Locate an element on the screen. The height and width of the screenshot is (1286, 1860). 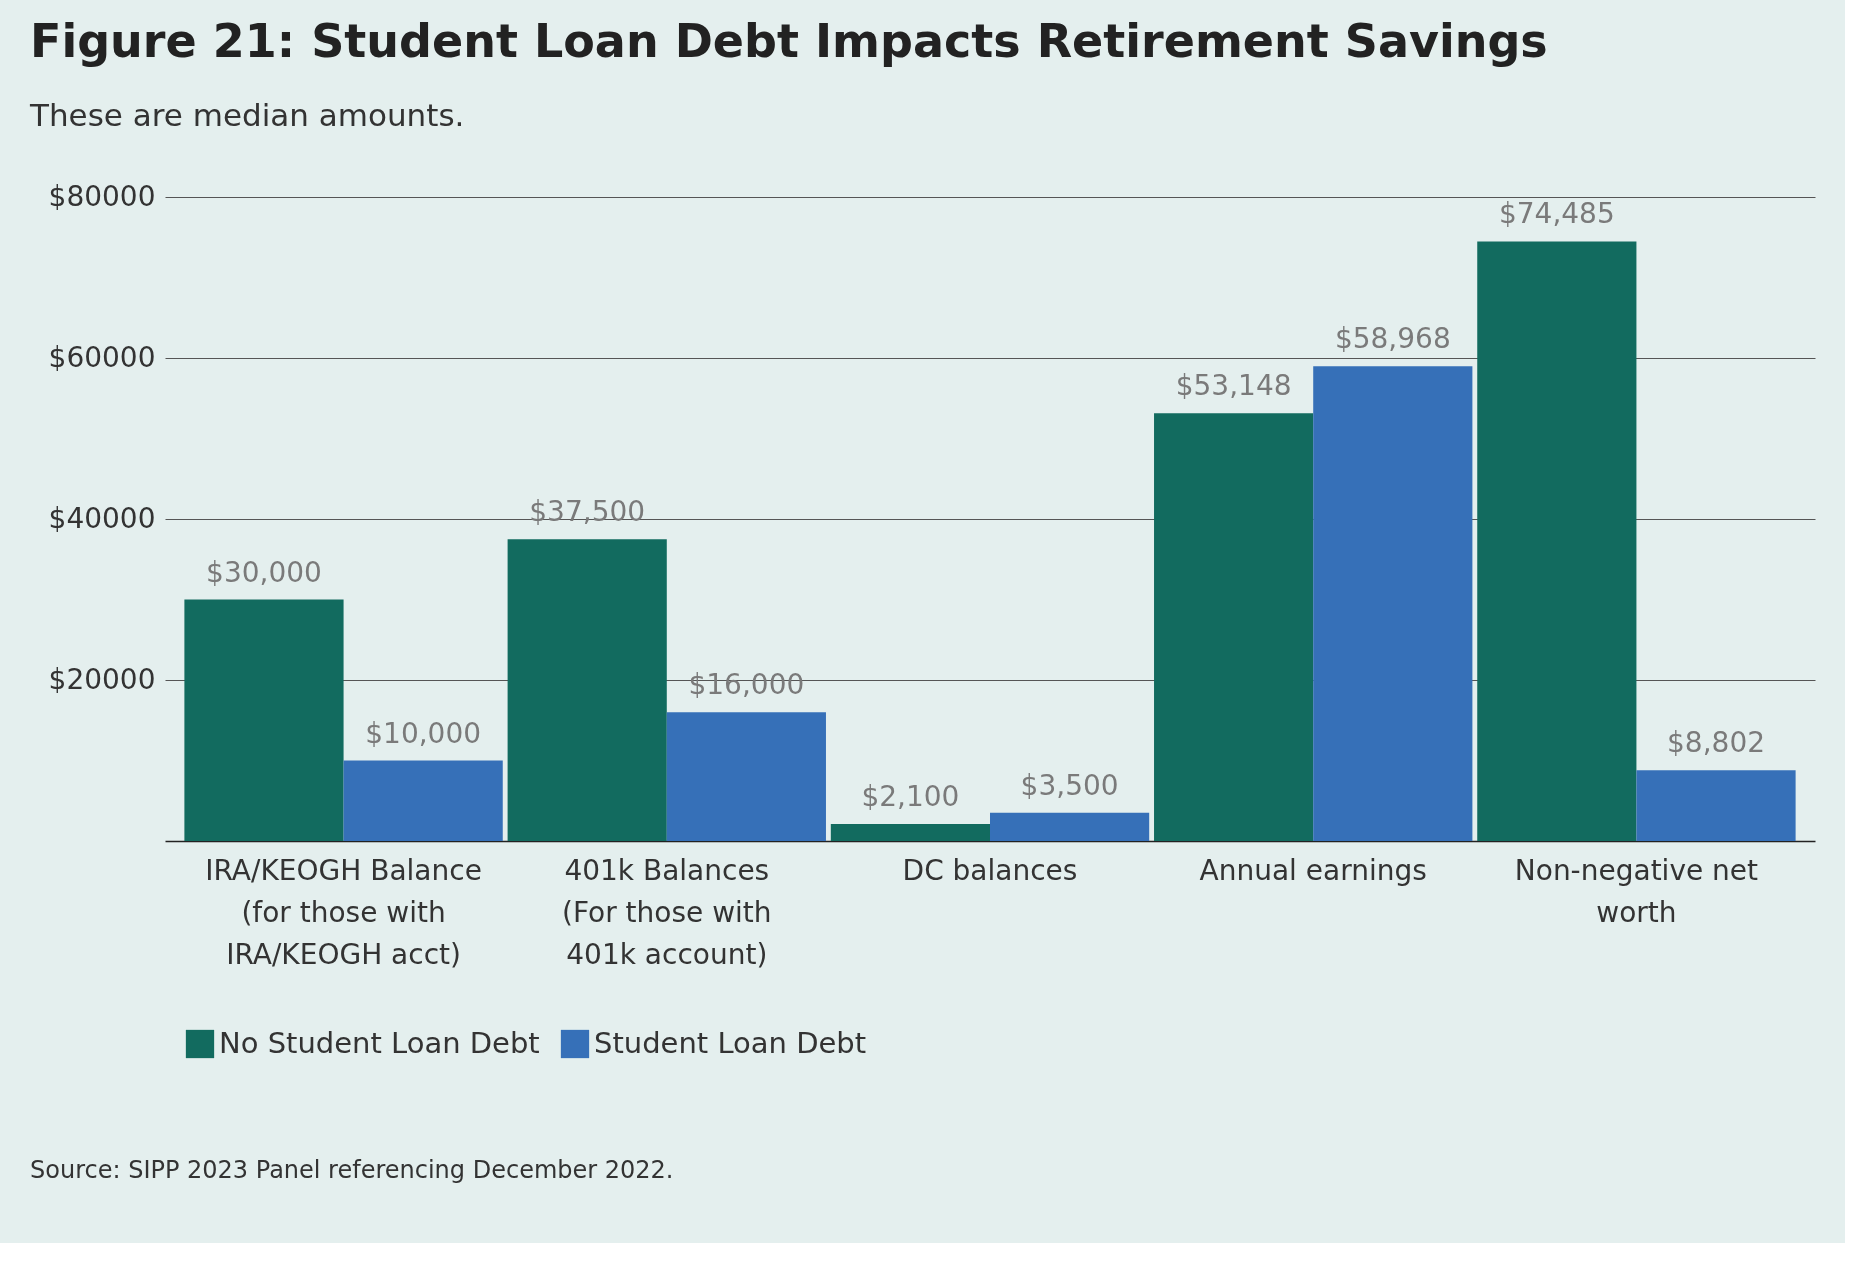
y-tick-label: $60000 is located at coordinates (102, 357).